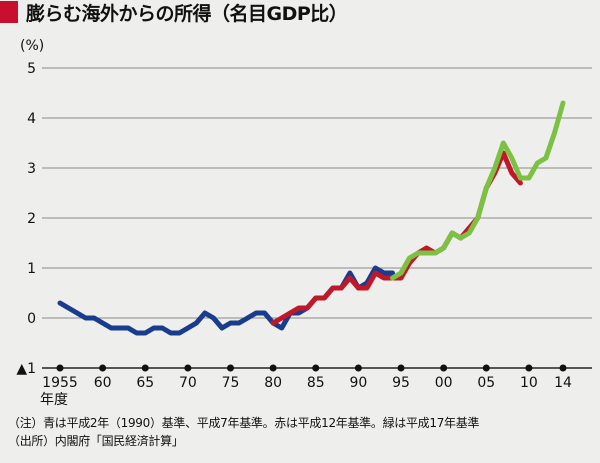 Image resolution: width=600 pixels, height=463 pixels. I want to click on x-tick-label: 14, so click(563, 383).